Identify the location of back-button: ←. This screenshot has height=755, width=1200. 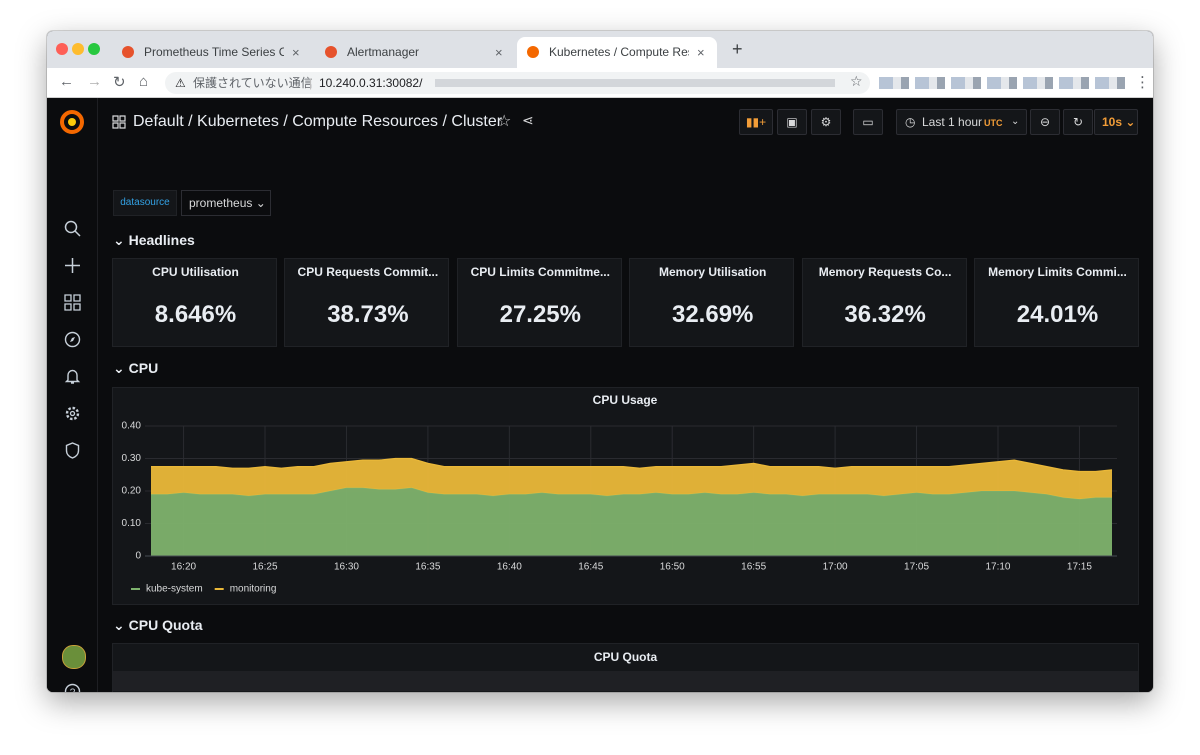
(66, 81).